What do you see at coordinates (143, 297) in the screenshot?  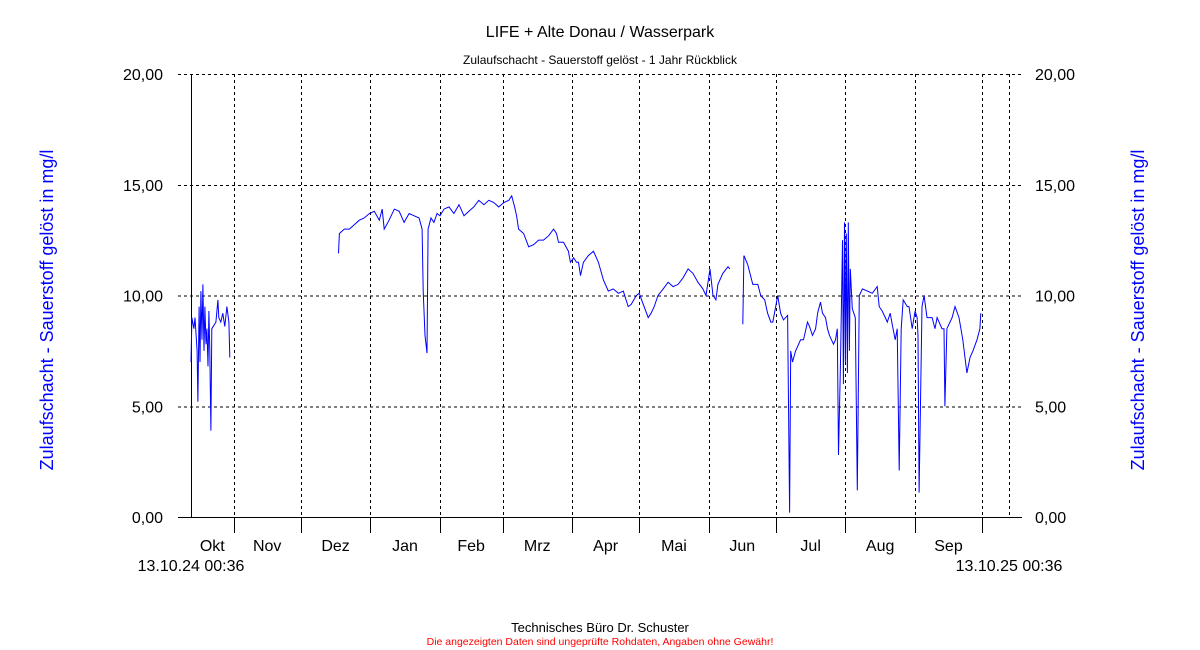 I see `y-tick-label-left: 10,00` at bounding box center [143, 297].